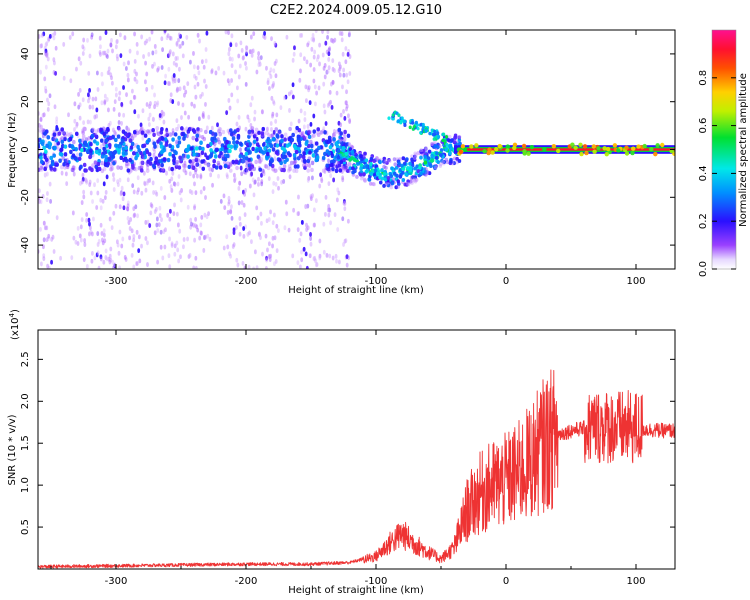  I want to click on snr-x-tick-label: -200, so click(246, 581).